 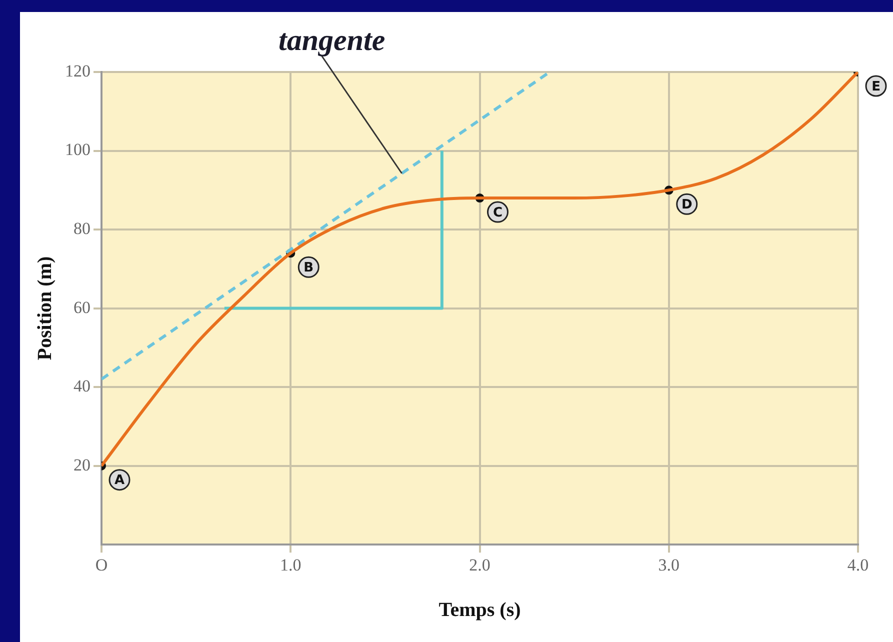 What do you see at coordinates (686, 205) in the screenshot?
I see `annotation: D` at bounding box center [686, 205].